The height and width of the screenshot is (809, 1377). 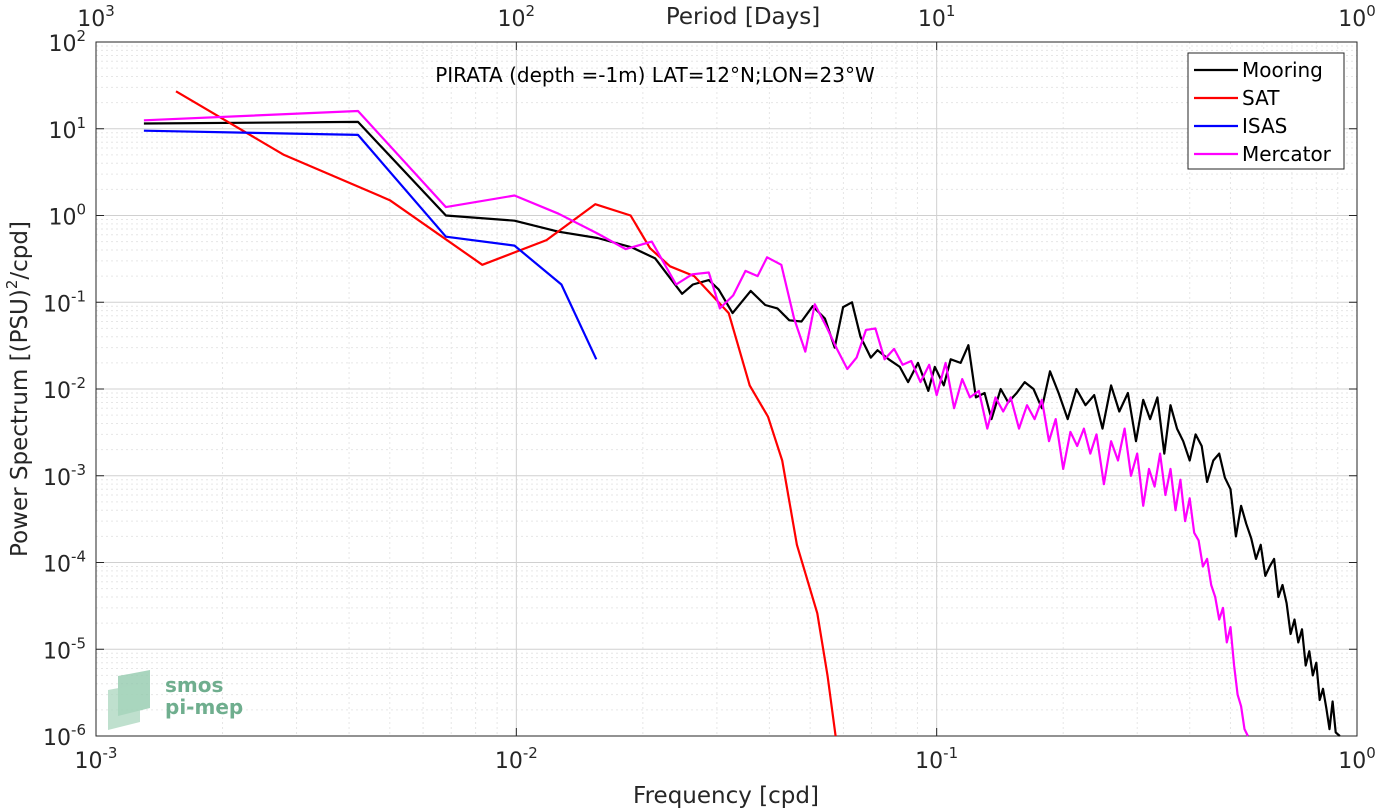 I want to click on top-tick-label: 10², so click(x=517, y=17).